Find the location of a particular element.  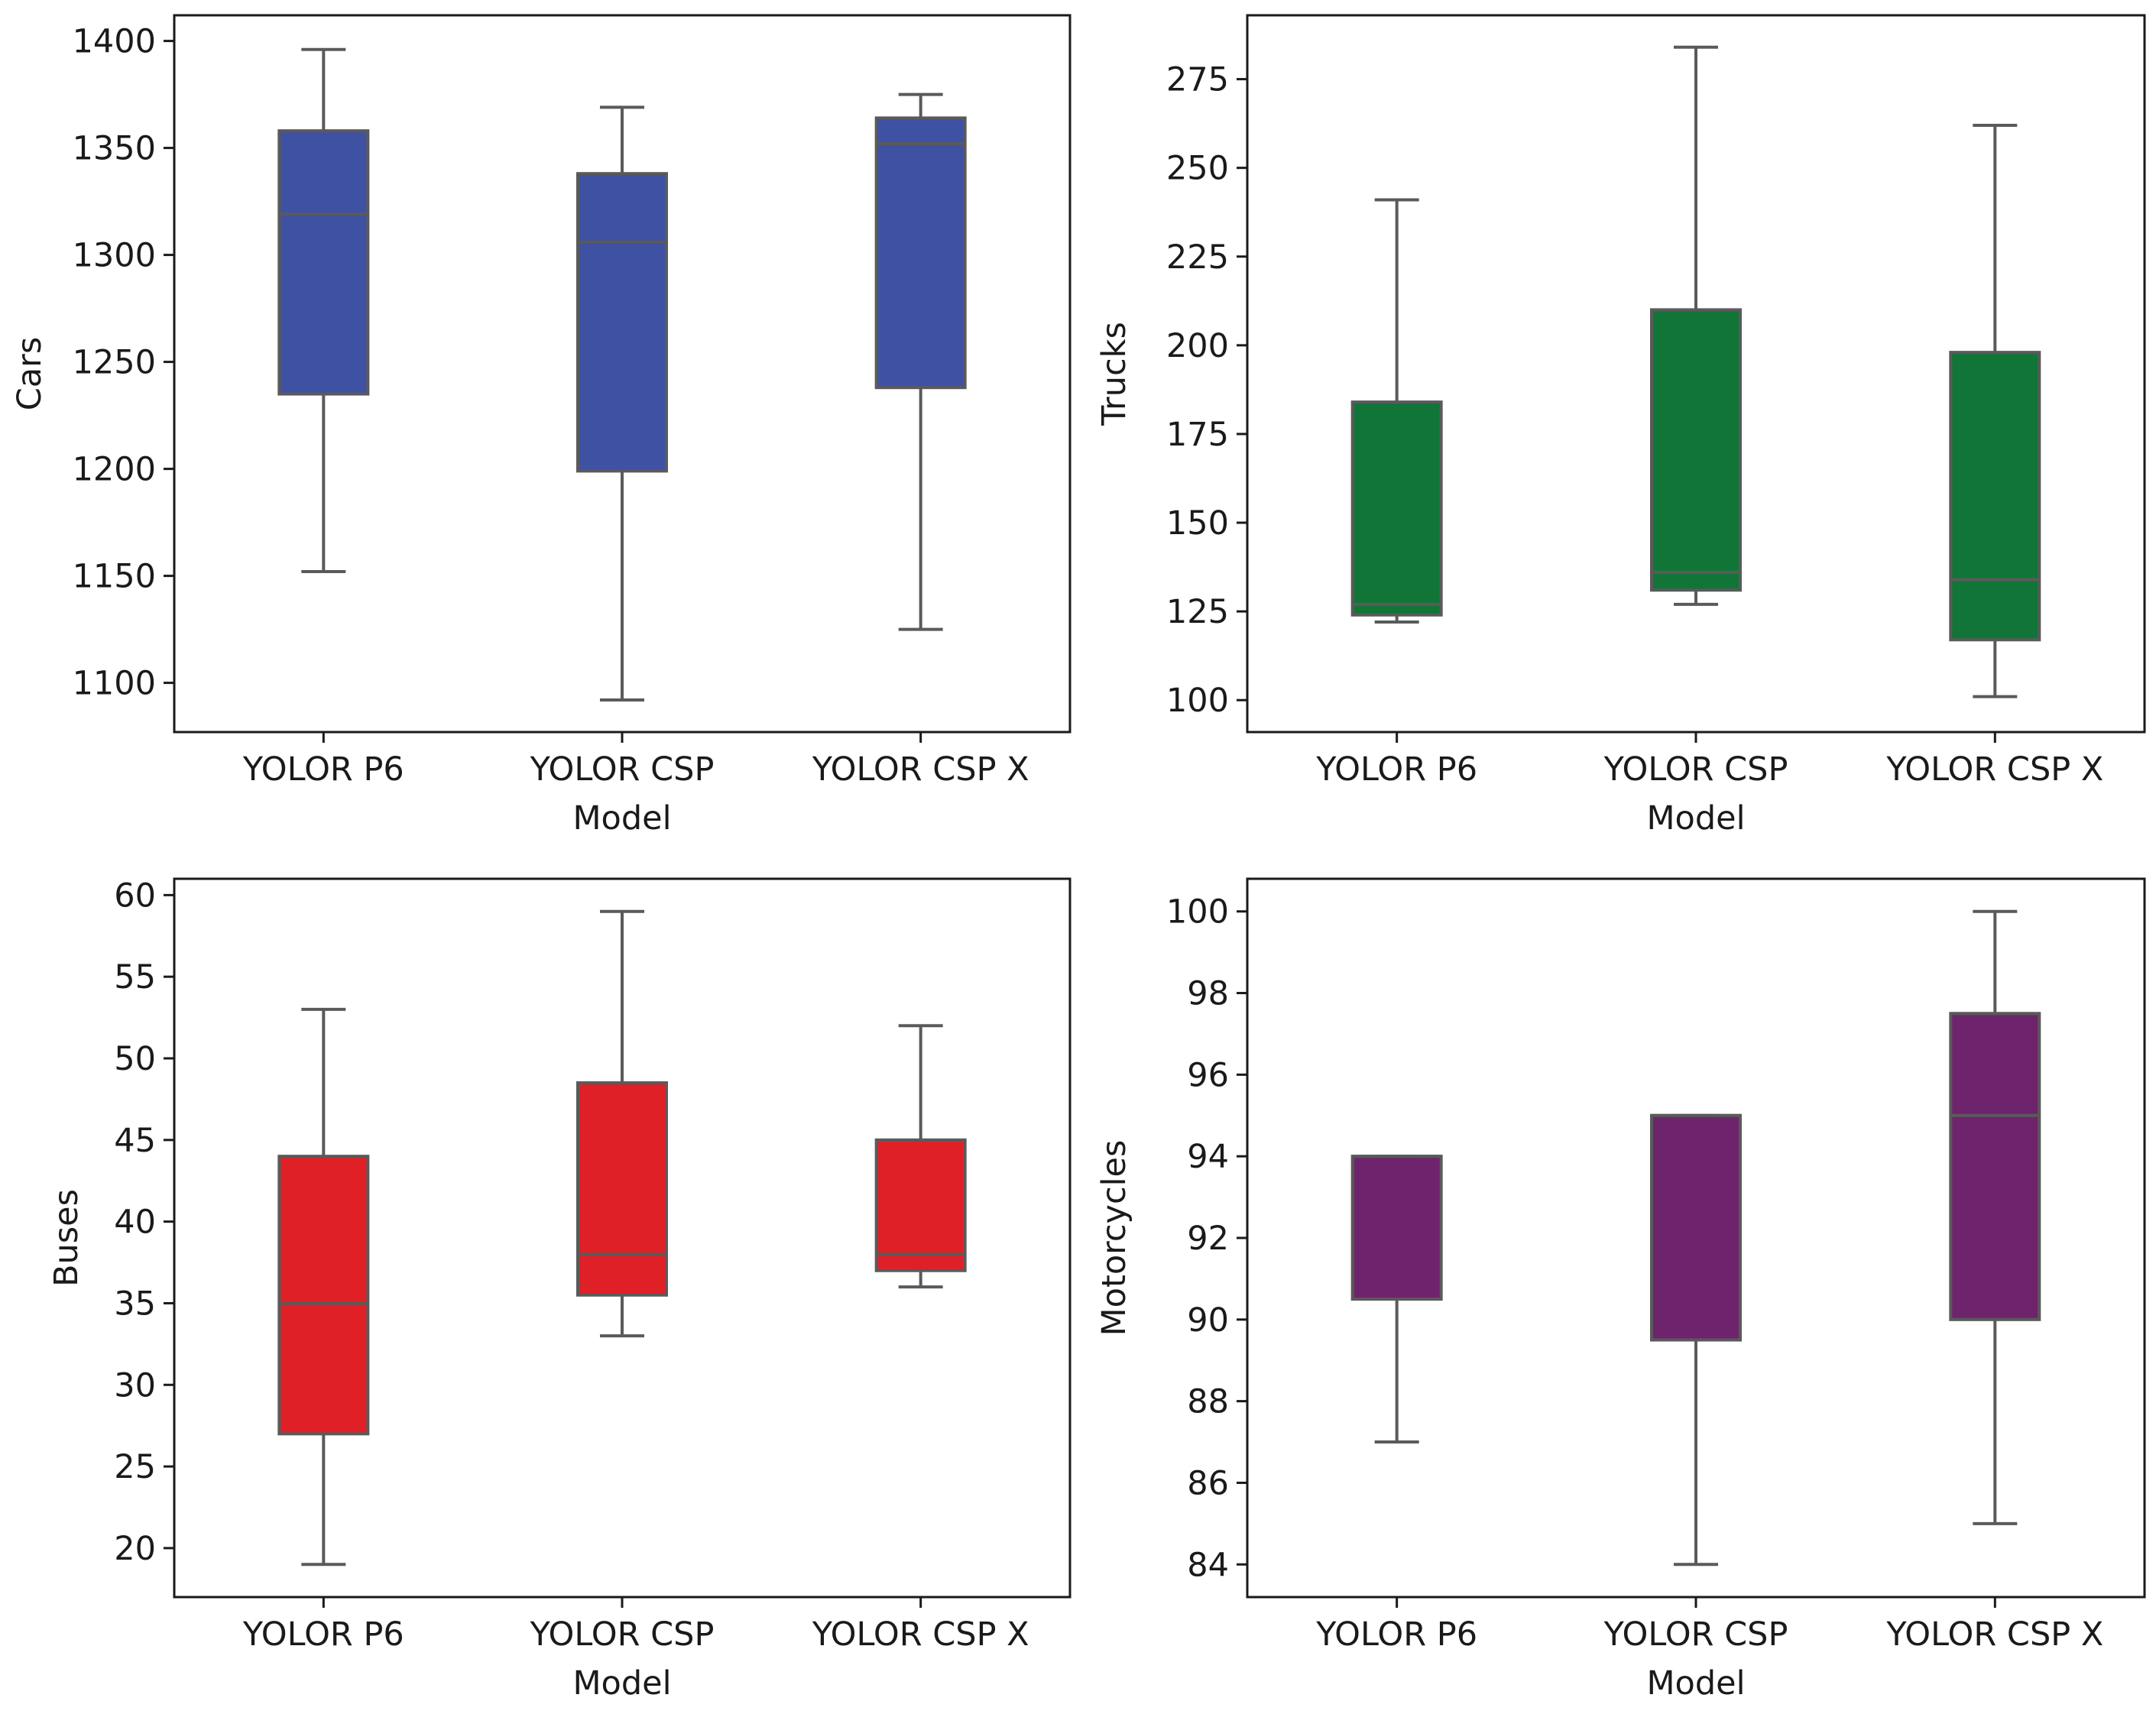

y-axis-label: Buses is located at coordinates (66, 1238).